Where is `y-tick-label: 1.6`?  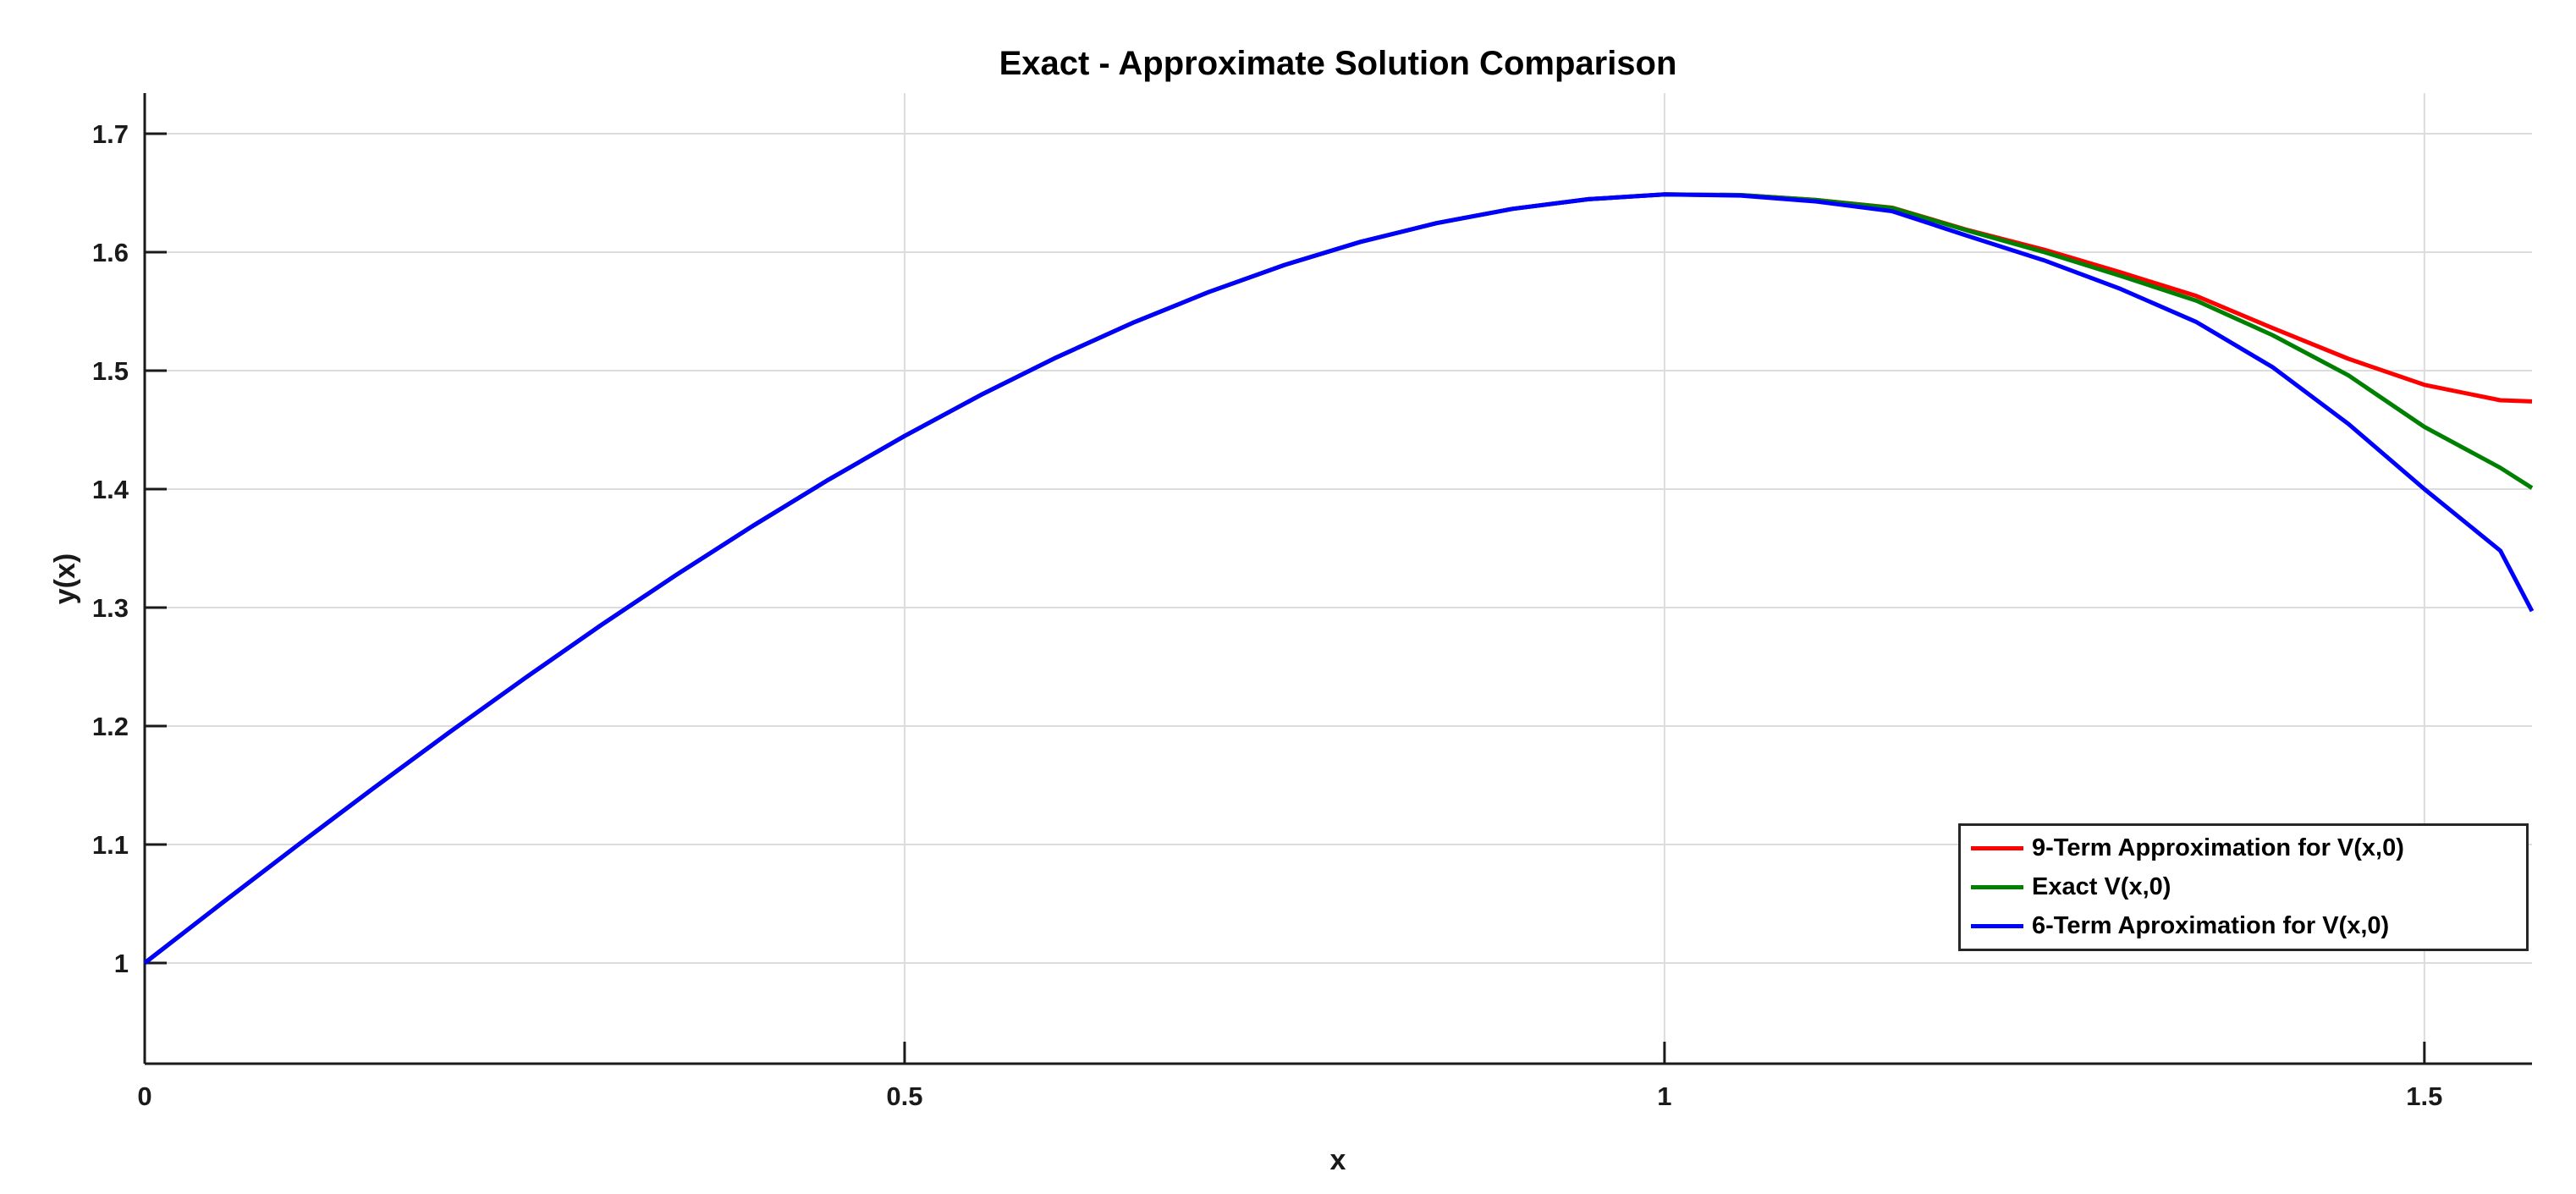
y-tick-label: 1.6 is located at coordinates (110, 252).